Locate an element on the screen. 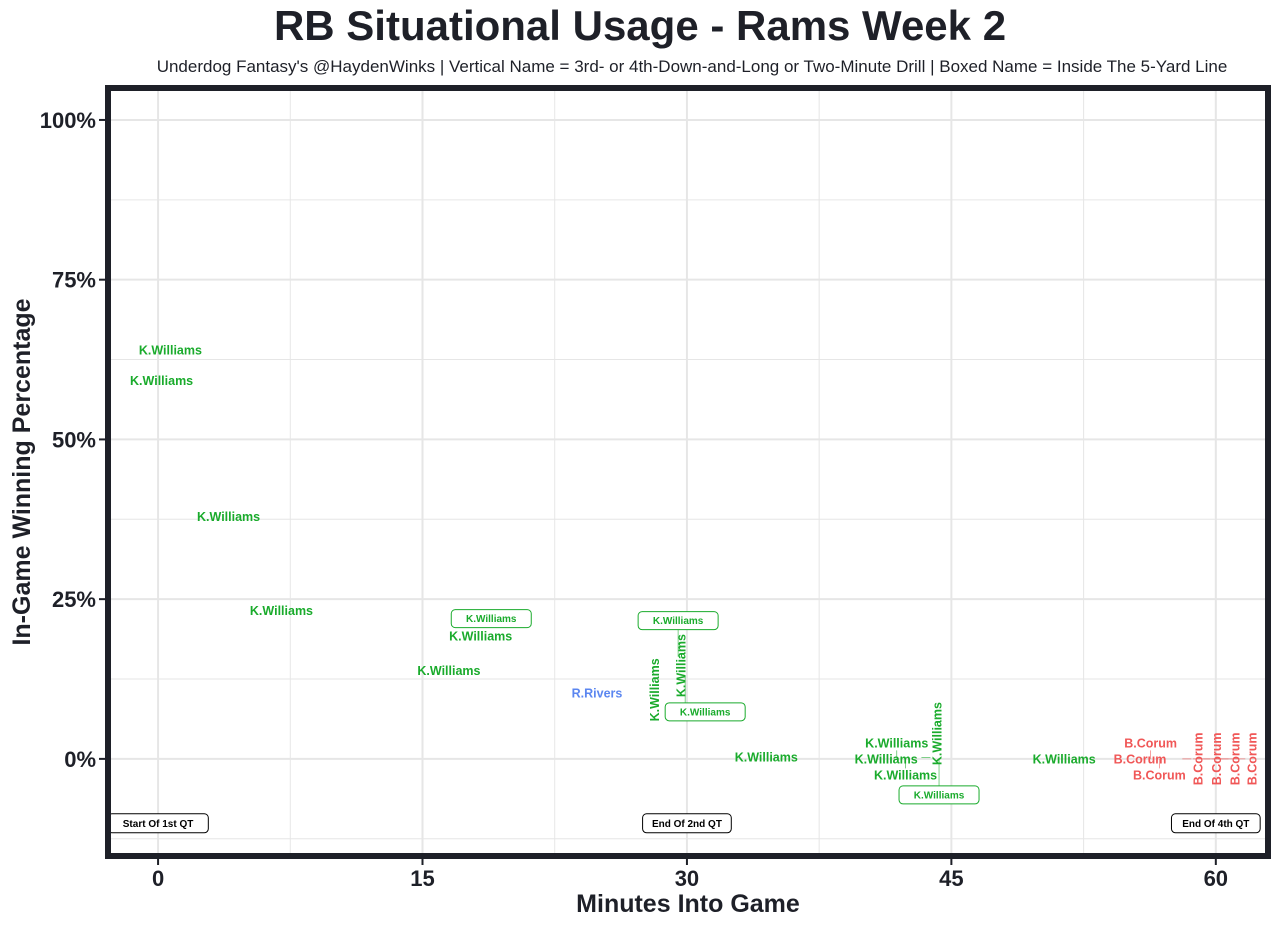 The width and height of the screenshot is (1280, 926). player-label: R.Rivers is located at coordinates (597, 694).